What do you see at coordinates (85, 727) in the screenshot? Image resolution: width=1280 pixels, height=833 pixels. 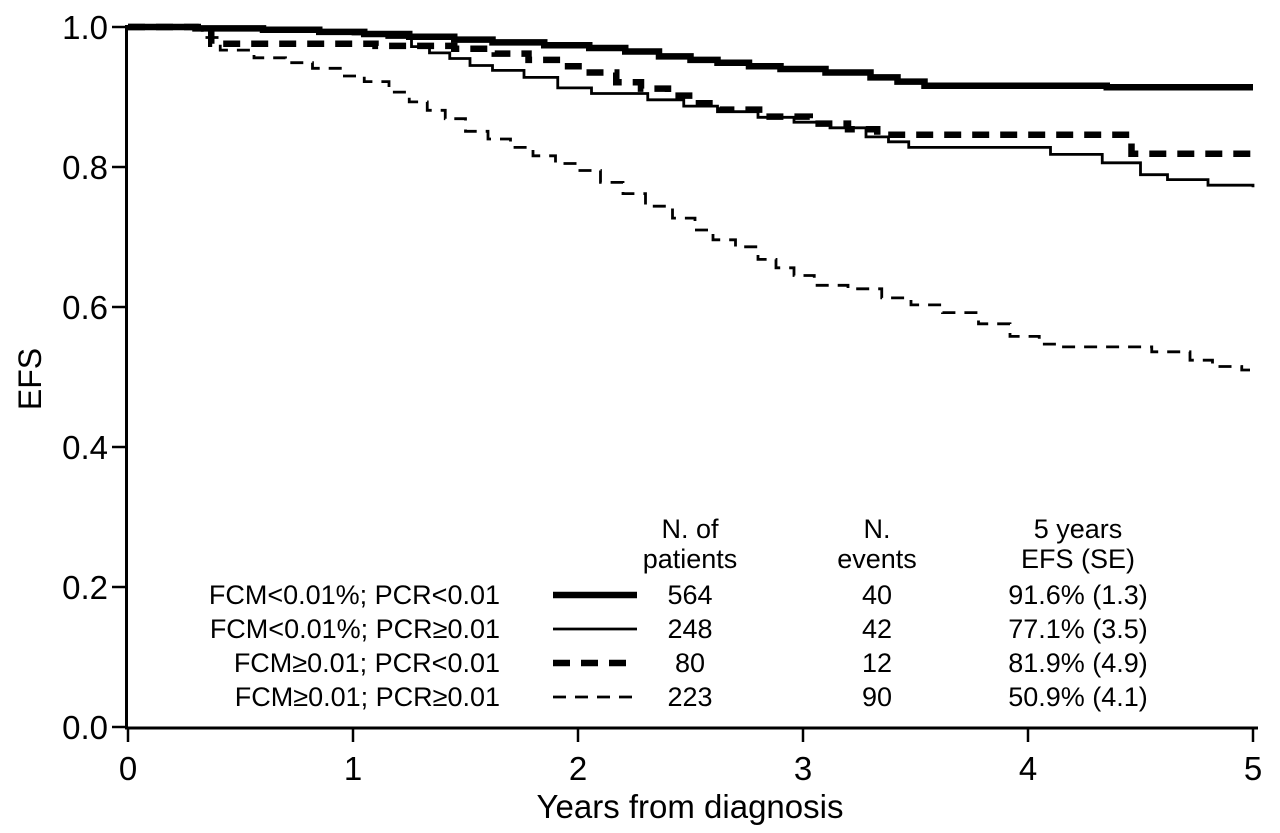 I see `ytick-label-0.0: 0.0` at bounding box center [85, 727].